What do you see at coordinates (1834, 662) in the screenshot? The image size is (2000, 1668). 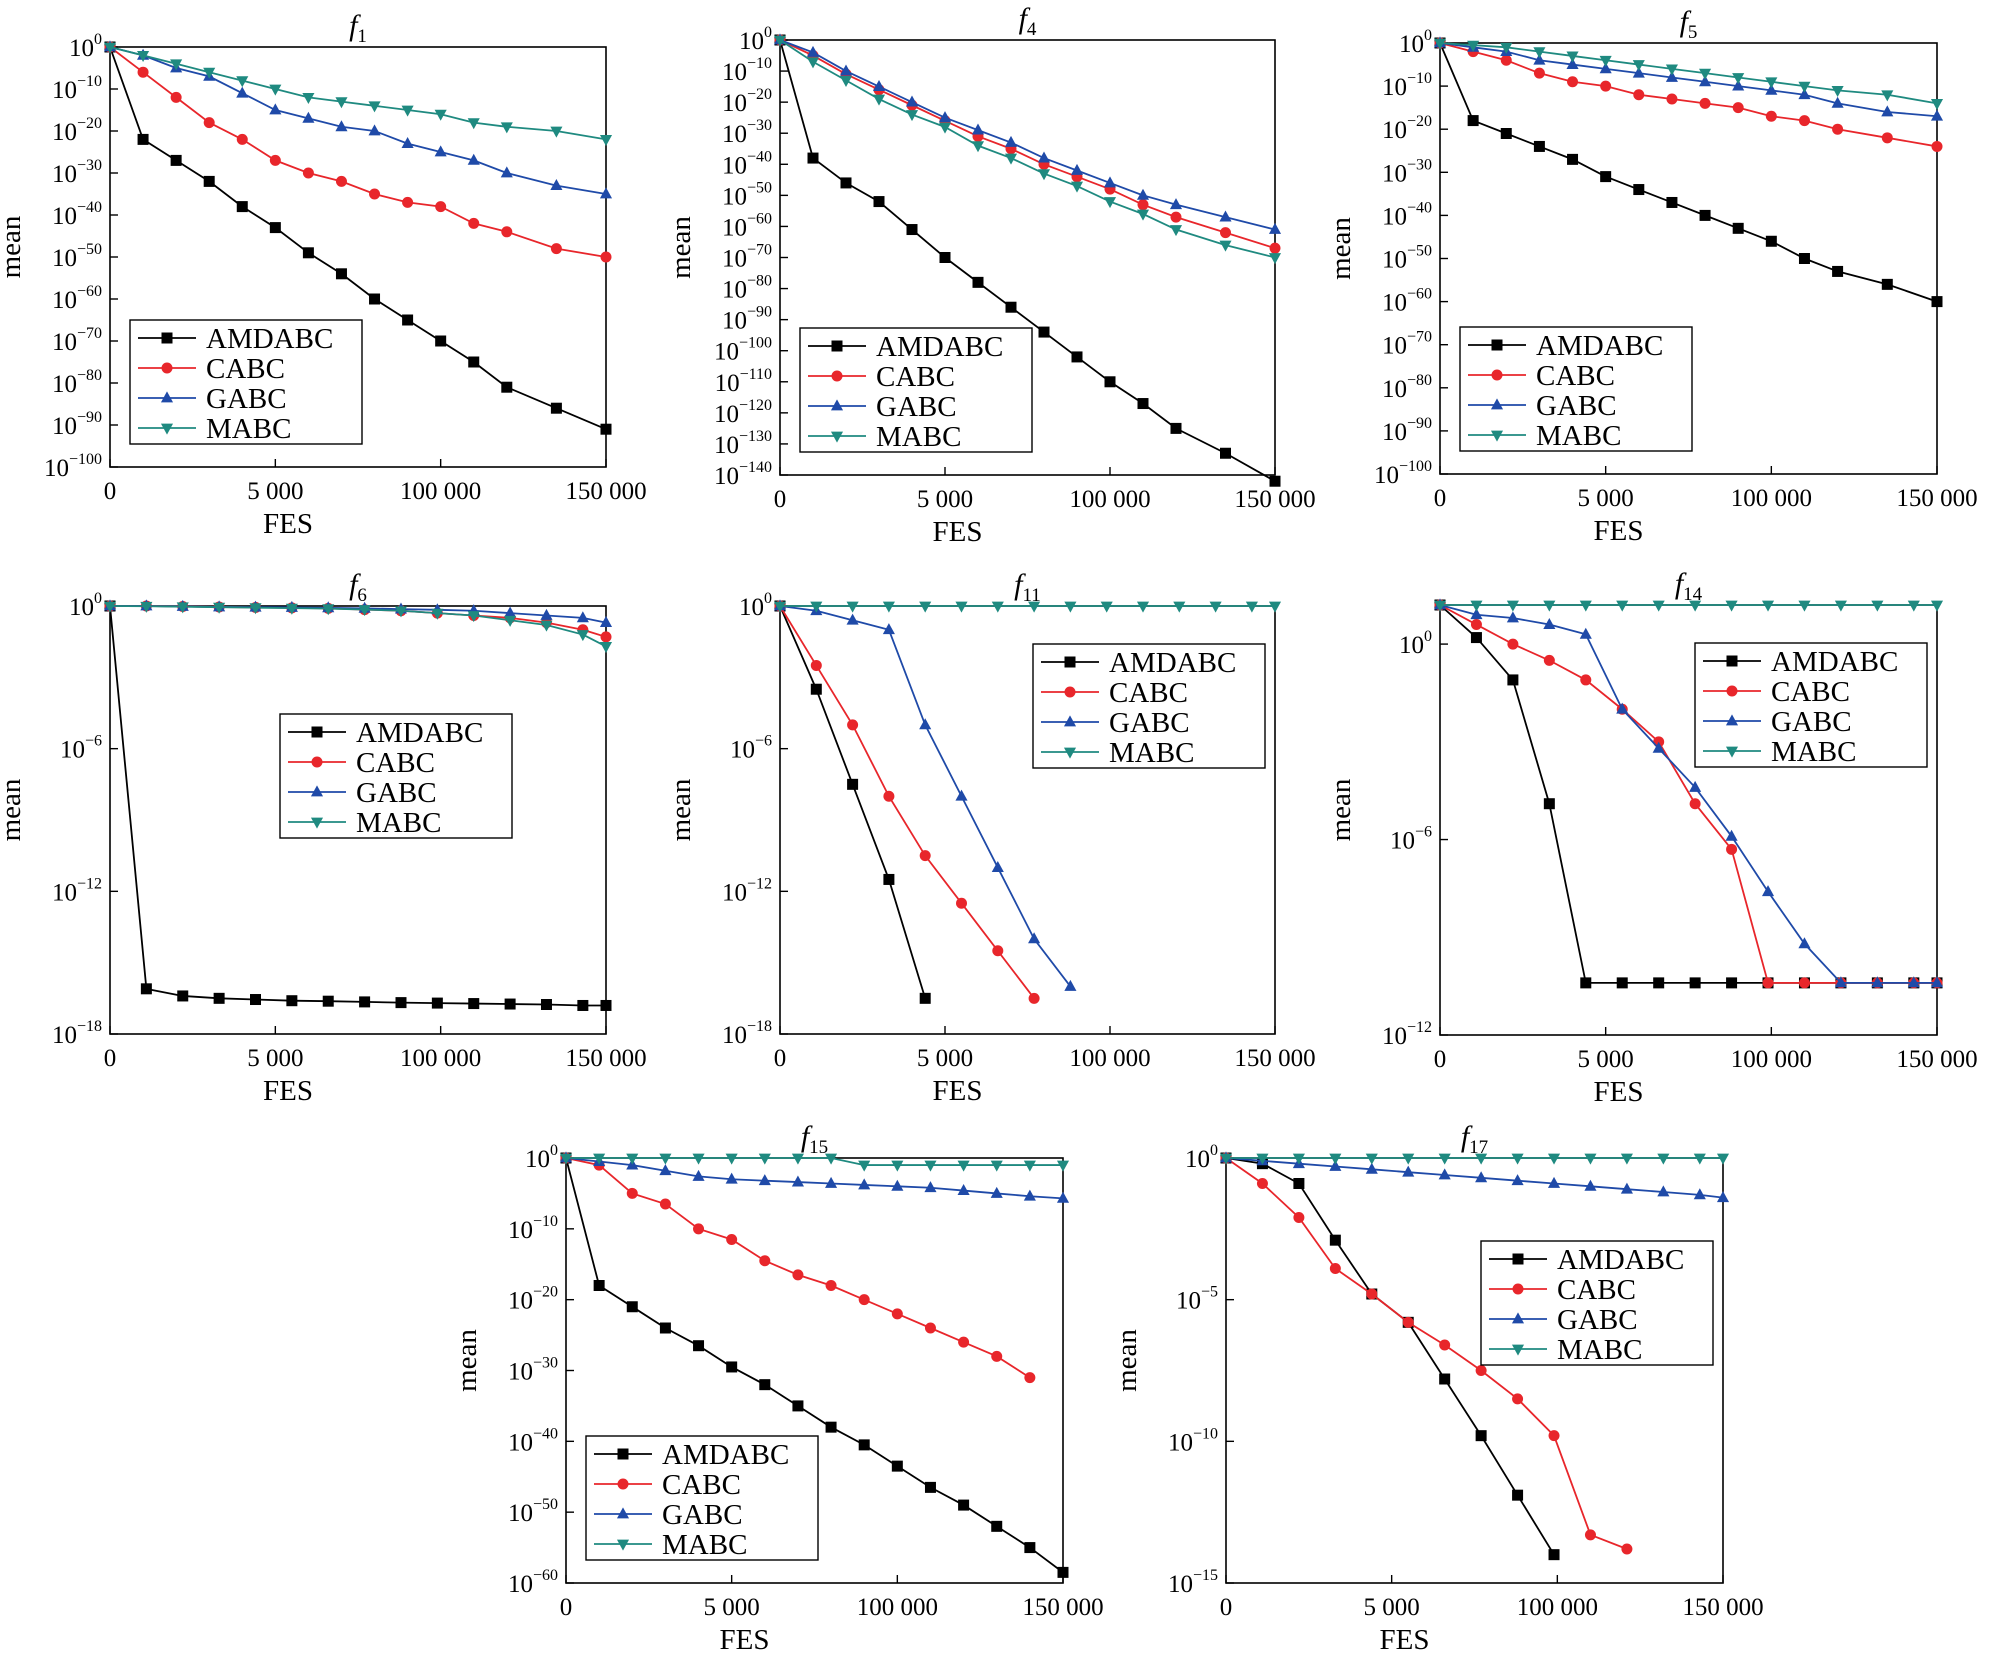 I see `legend-label: AMDABC` at bounding box center [1834, 662].